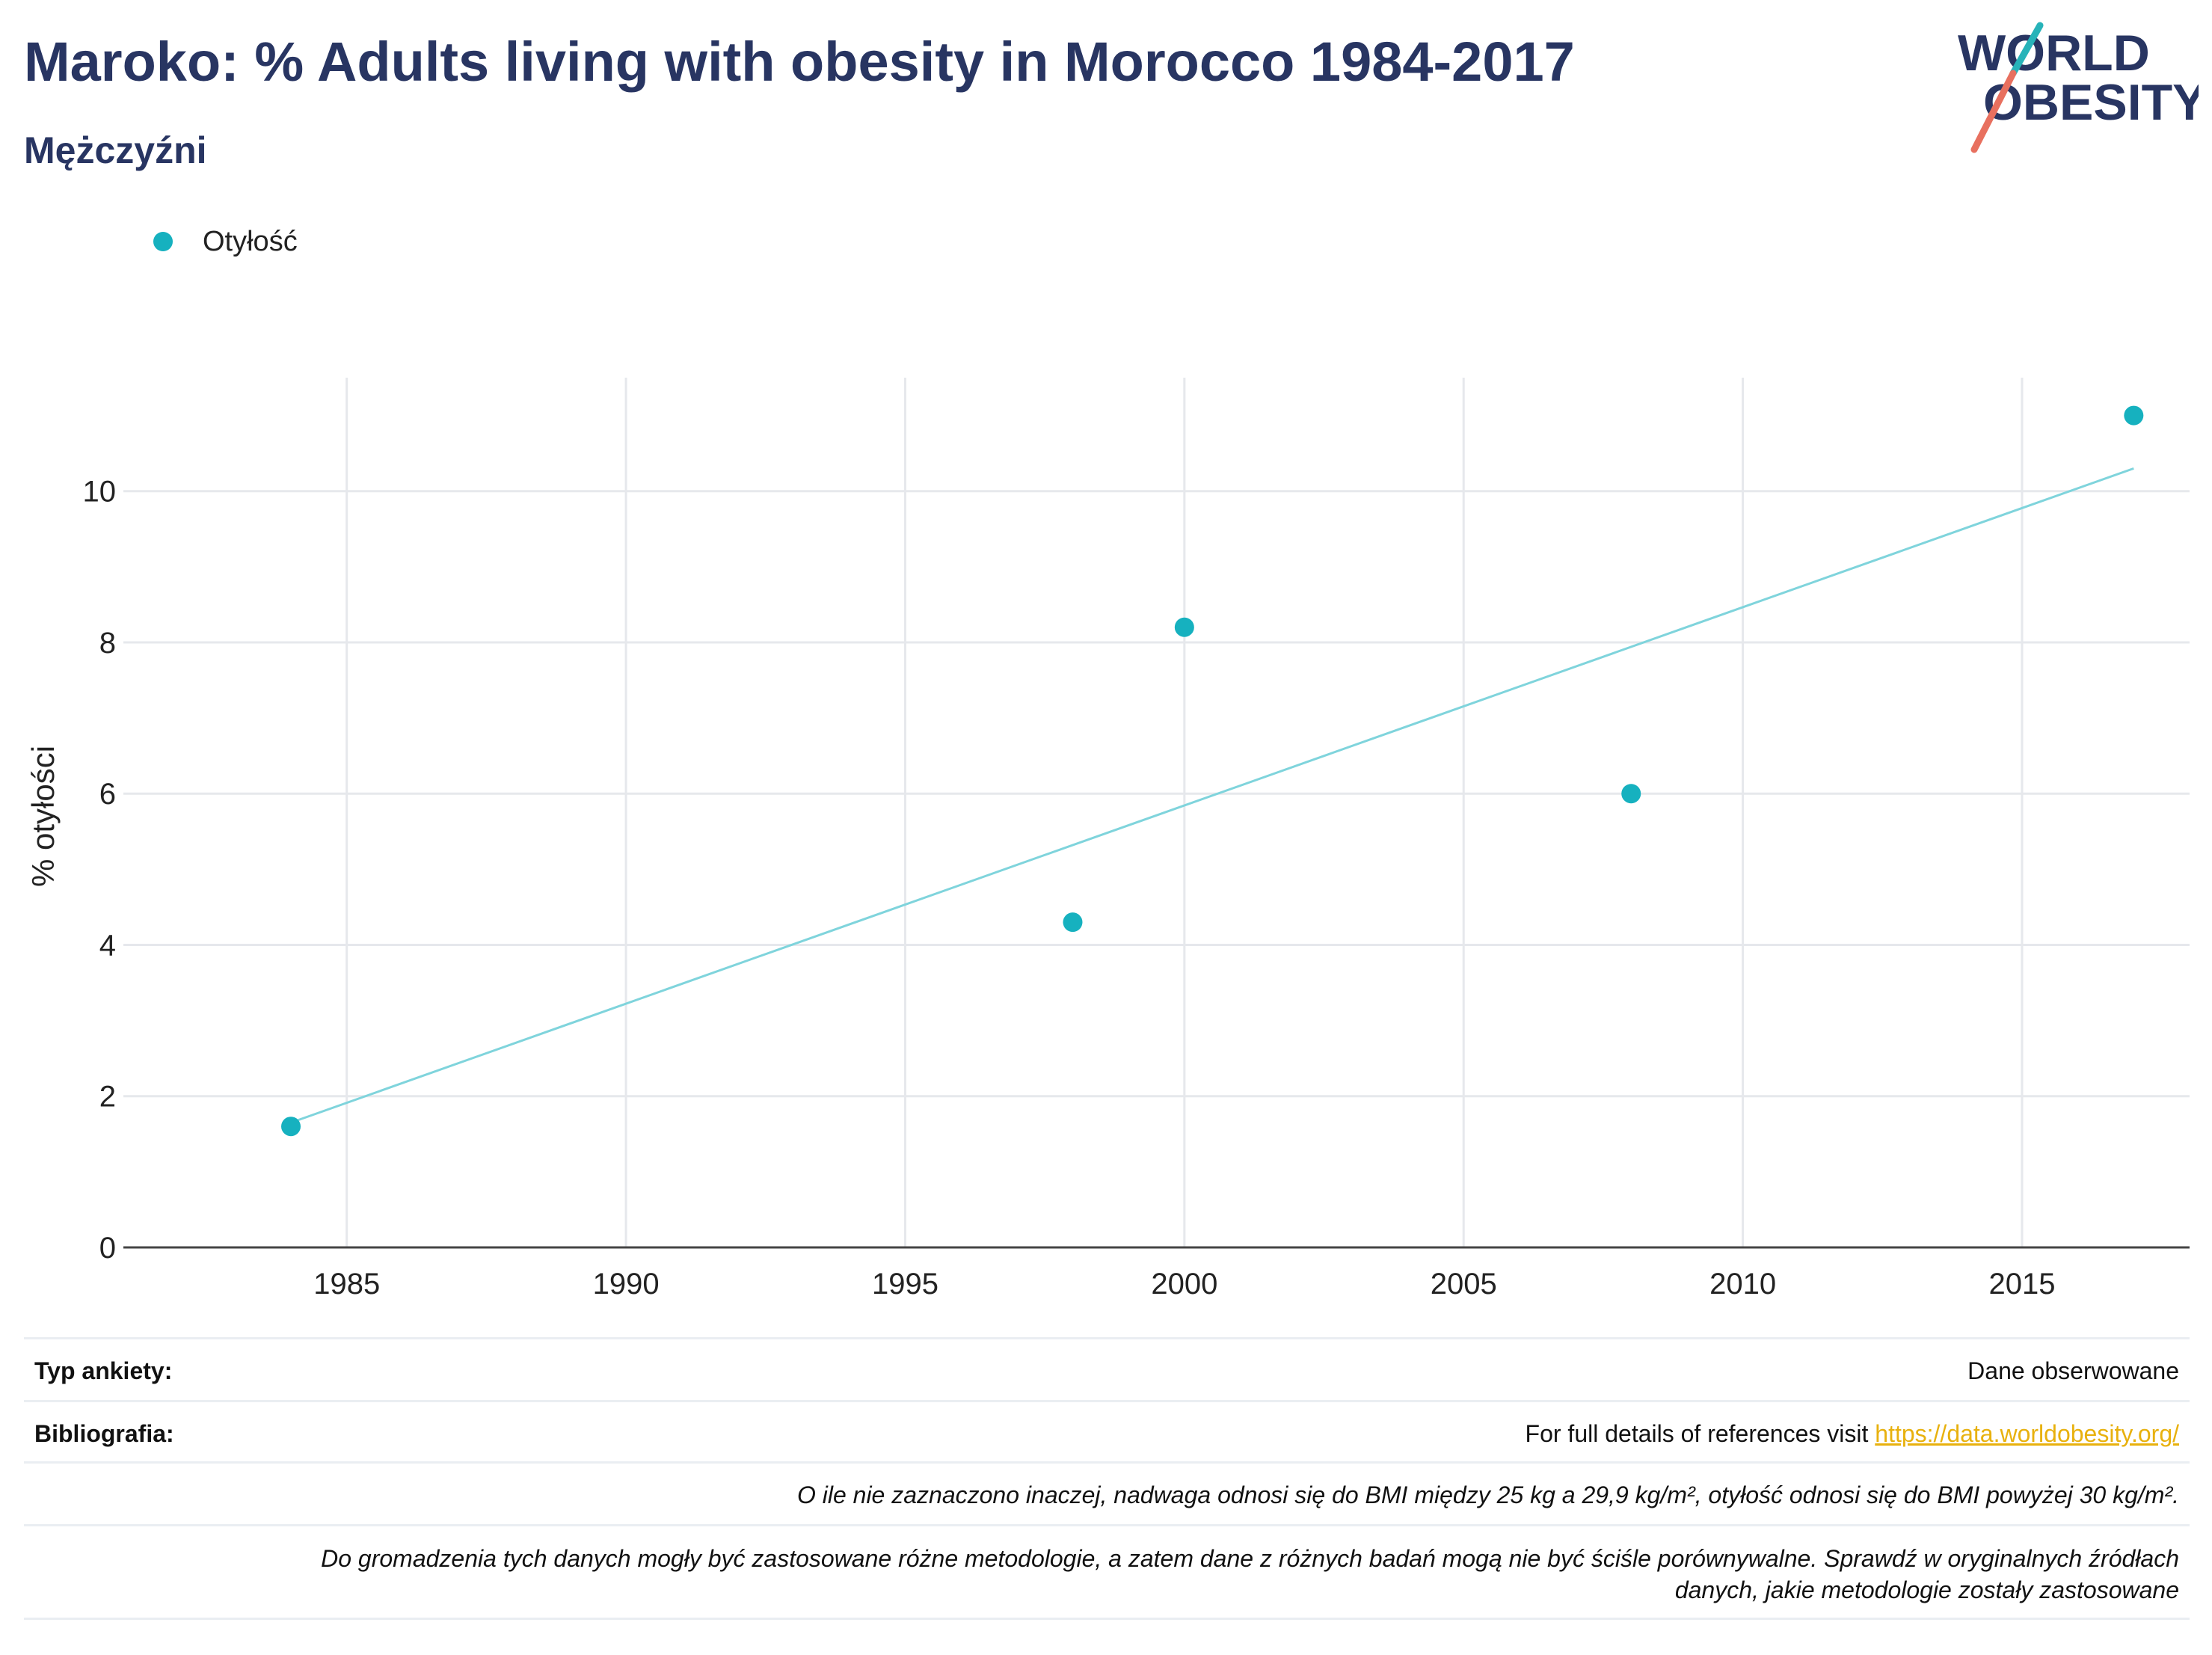  Describe the element at coordinates (1107, 1368) in the screenshot. I see `survey-type-row: Typ ankiety: Dane obserwowane` at that location.